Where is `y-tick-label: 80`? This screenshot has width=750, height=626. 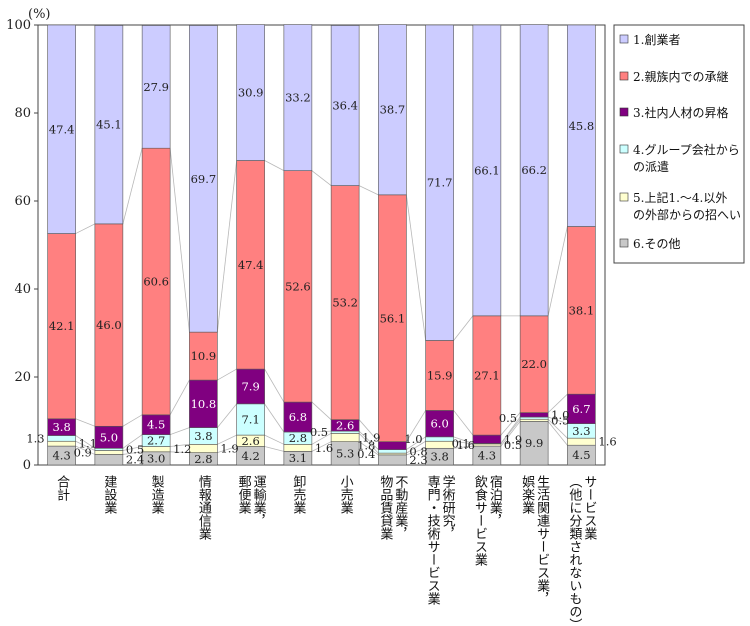 y-tick-label: 80 is located at coordinates (22, 113).